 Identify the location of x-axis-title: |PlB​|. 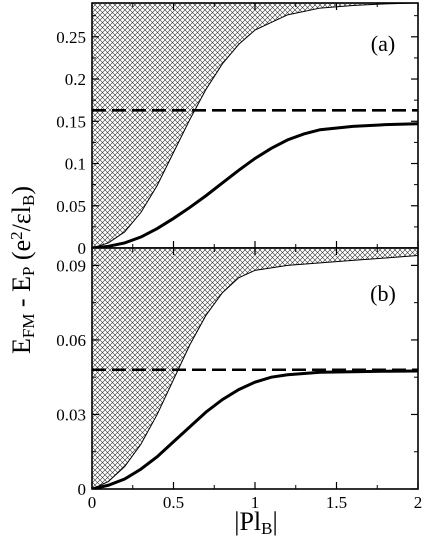
(255, 522).